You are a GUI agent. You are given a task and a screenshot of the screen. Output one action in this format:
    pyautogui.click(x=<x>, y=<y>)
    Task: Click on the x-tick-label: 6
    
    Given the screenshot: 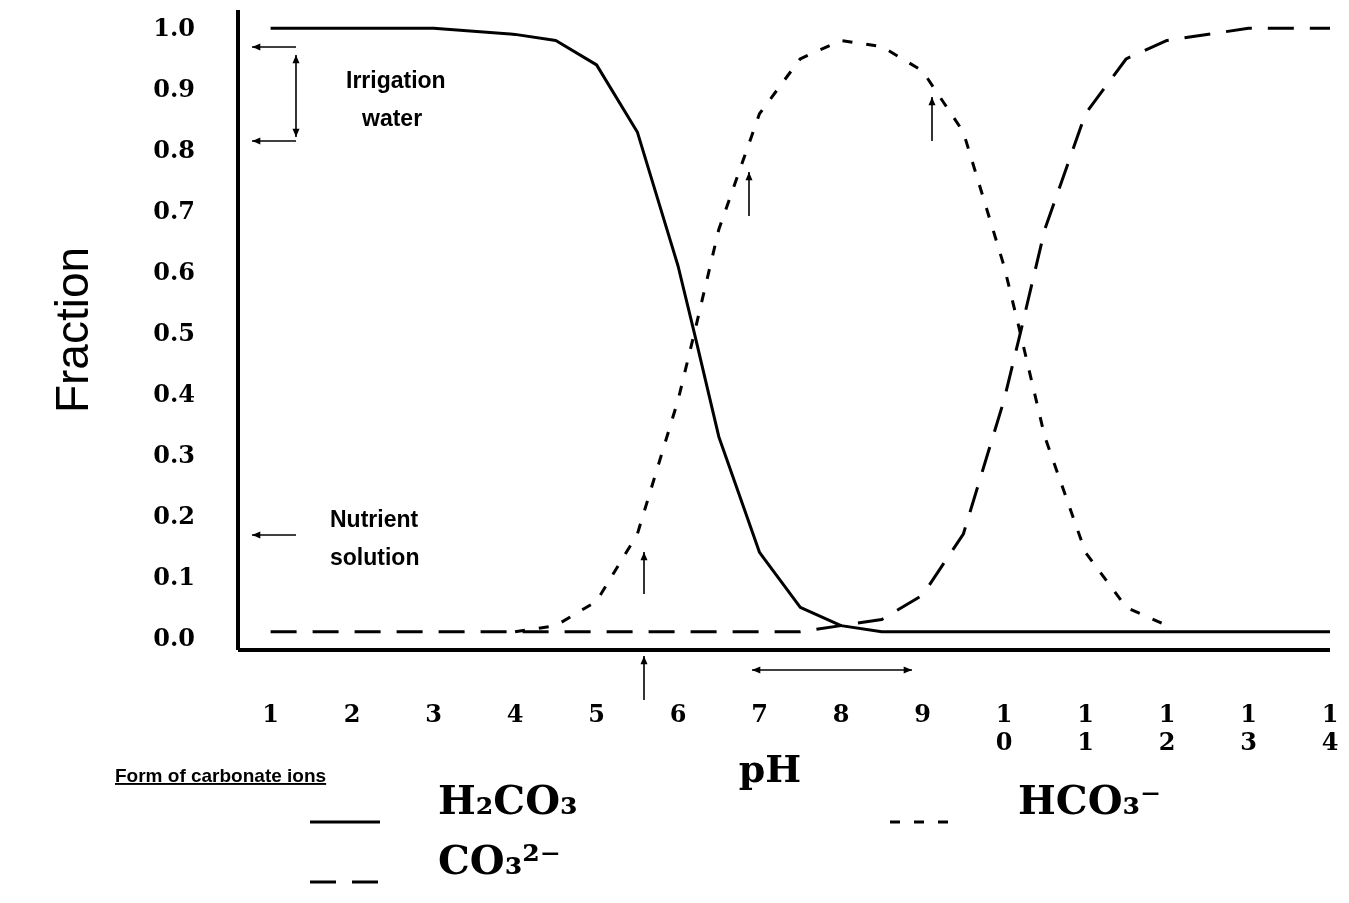 What is the action you would take?
    pyautogui.click(x=678, y=713)
    